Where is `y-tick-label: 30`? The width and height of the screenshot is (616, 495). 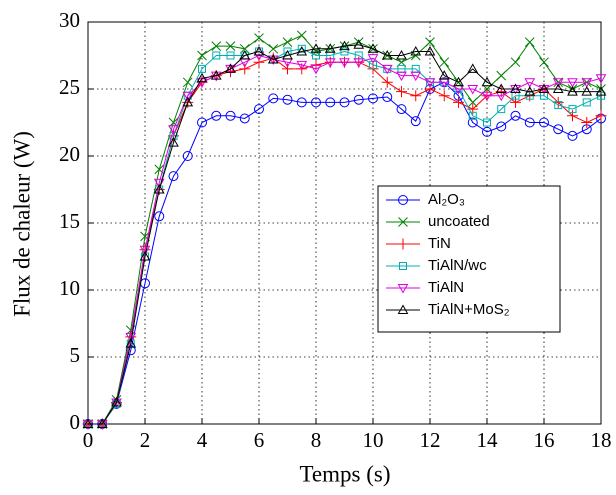 y-tick-label: 30 is located at coordinates (69, 20).